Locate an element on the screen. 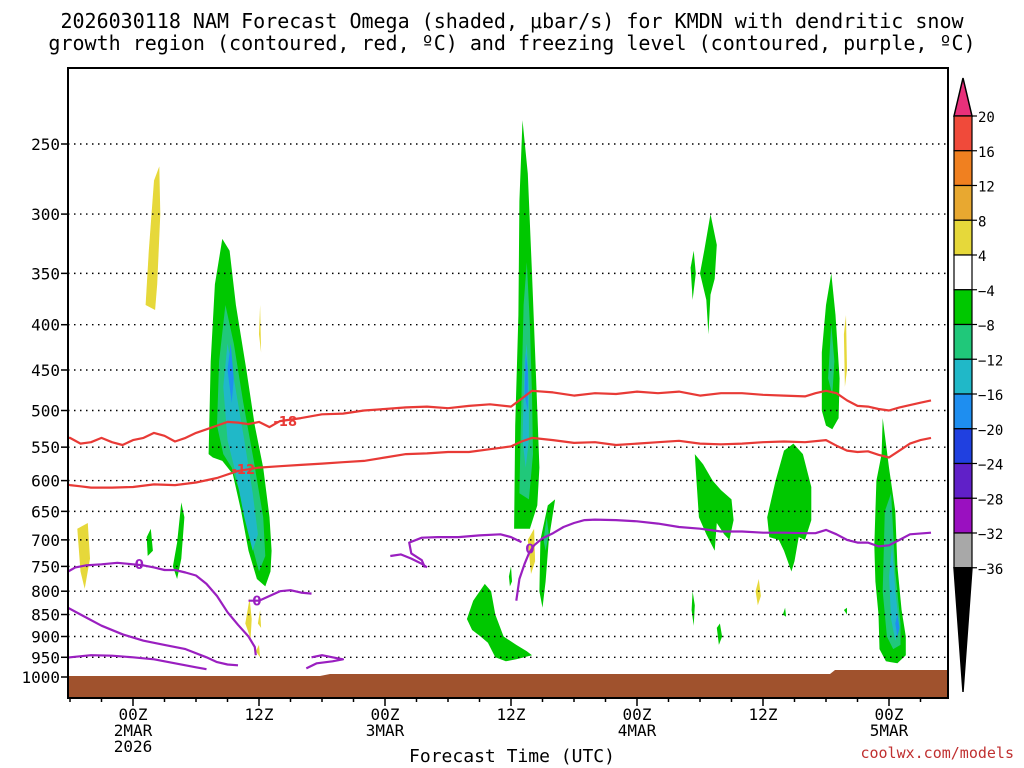  colorbar-label-5: −4 is located at coordinates (986, 292).